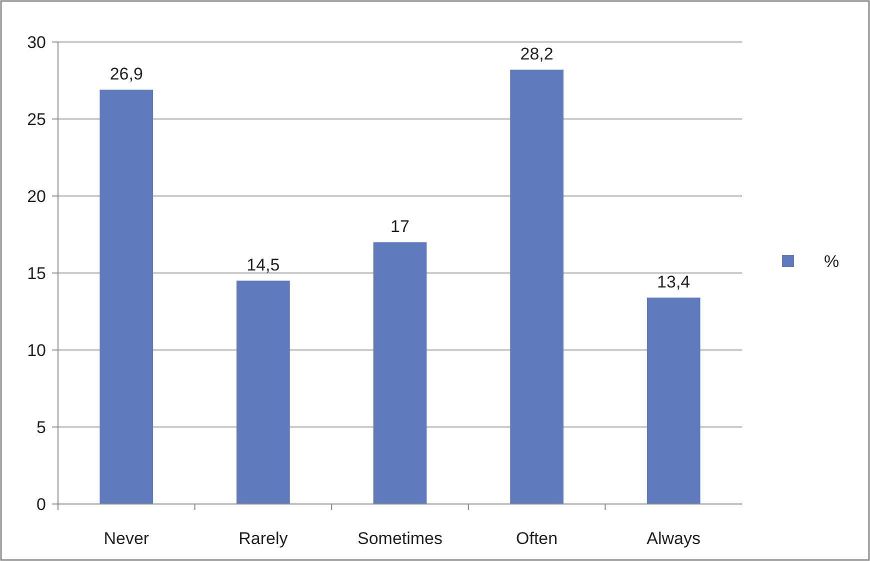 Image resolution: width=870 pixels, height=561 pixels. I want to click on y-tick-label: 15, so click(36, 273).